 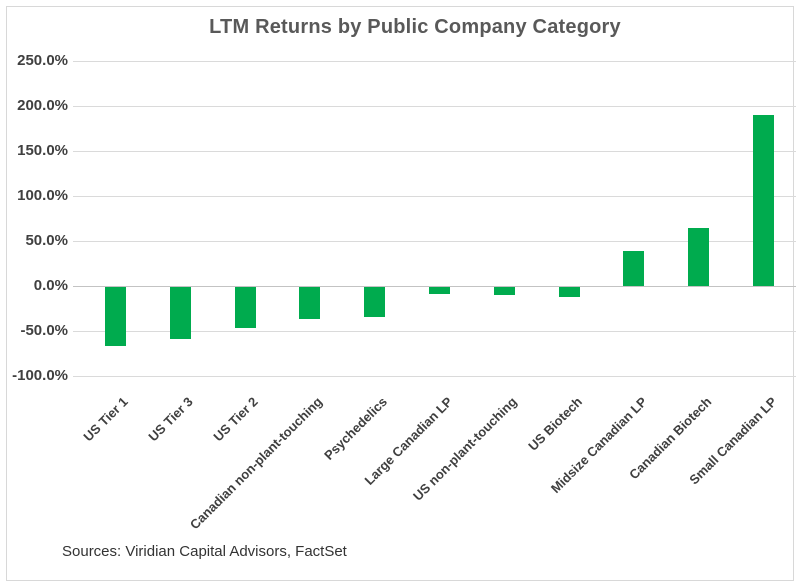 I want to click on bar-us-biotech, so click(x=569, y=292).